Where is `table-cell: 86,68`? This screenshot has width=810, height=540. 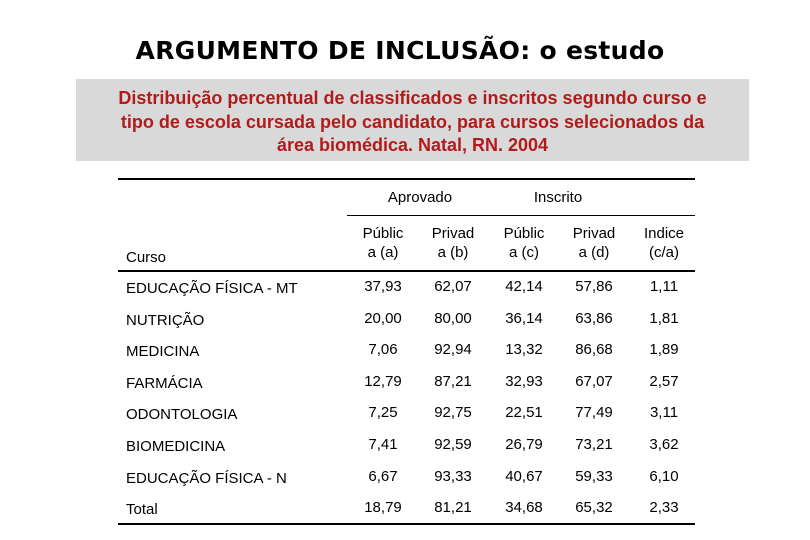 table-cell: 86,68 is located at coordinates (594, 350).